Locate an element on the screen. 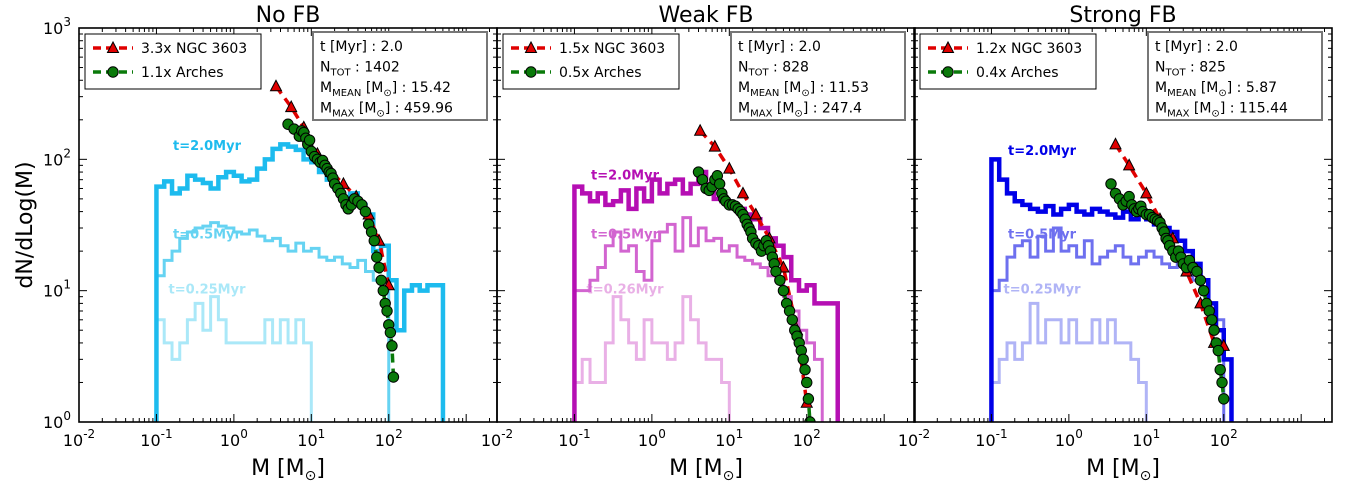  x-tick-label: 10⁻¹ is located at coordinates (991, 438).